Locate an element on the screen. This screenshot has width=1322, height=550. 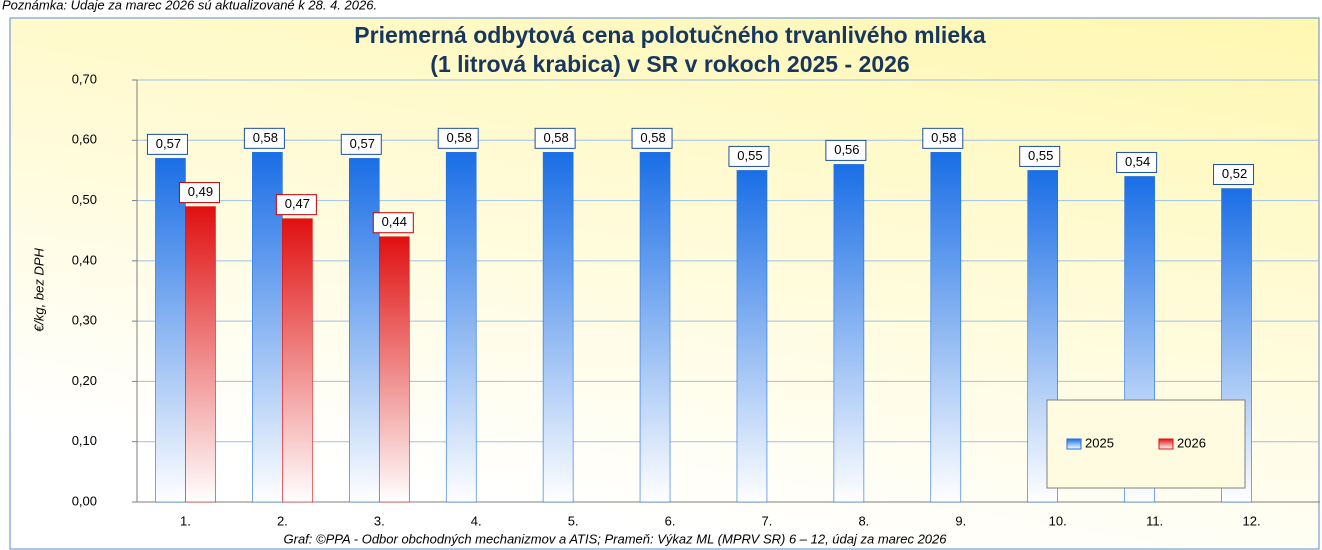
y-tick-label: 0,60 is located at coordinates (84, 139).